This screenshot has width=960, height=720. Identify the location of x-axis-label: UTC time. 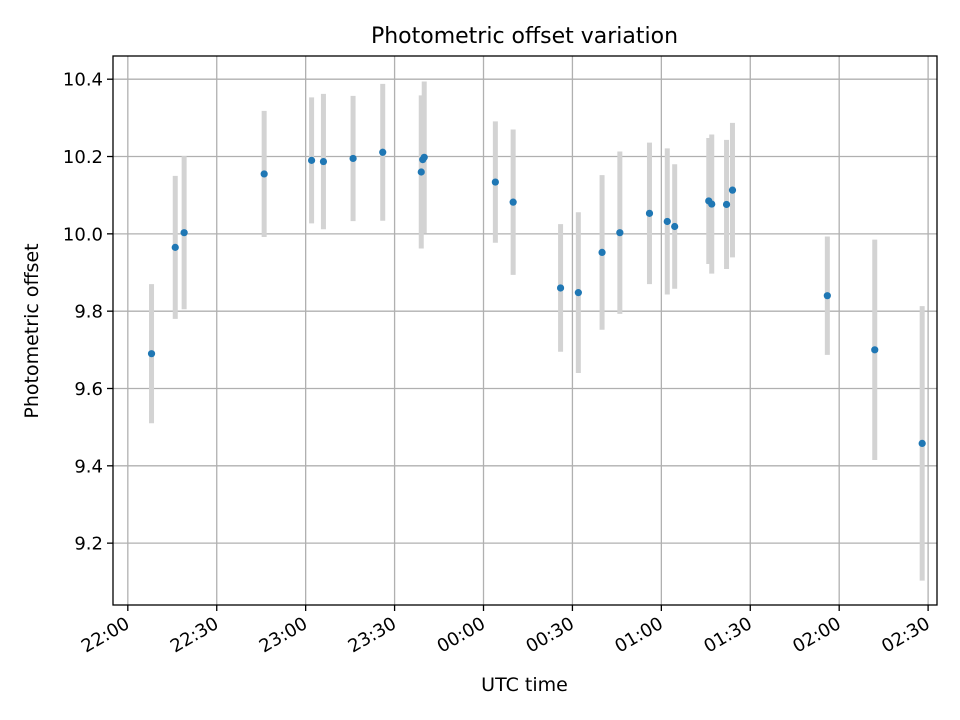
(524, 685).